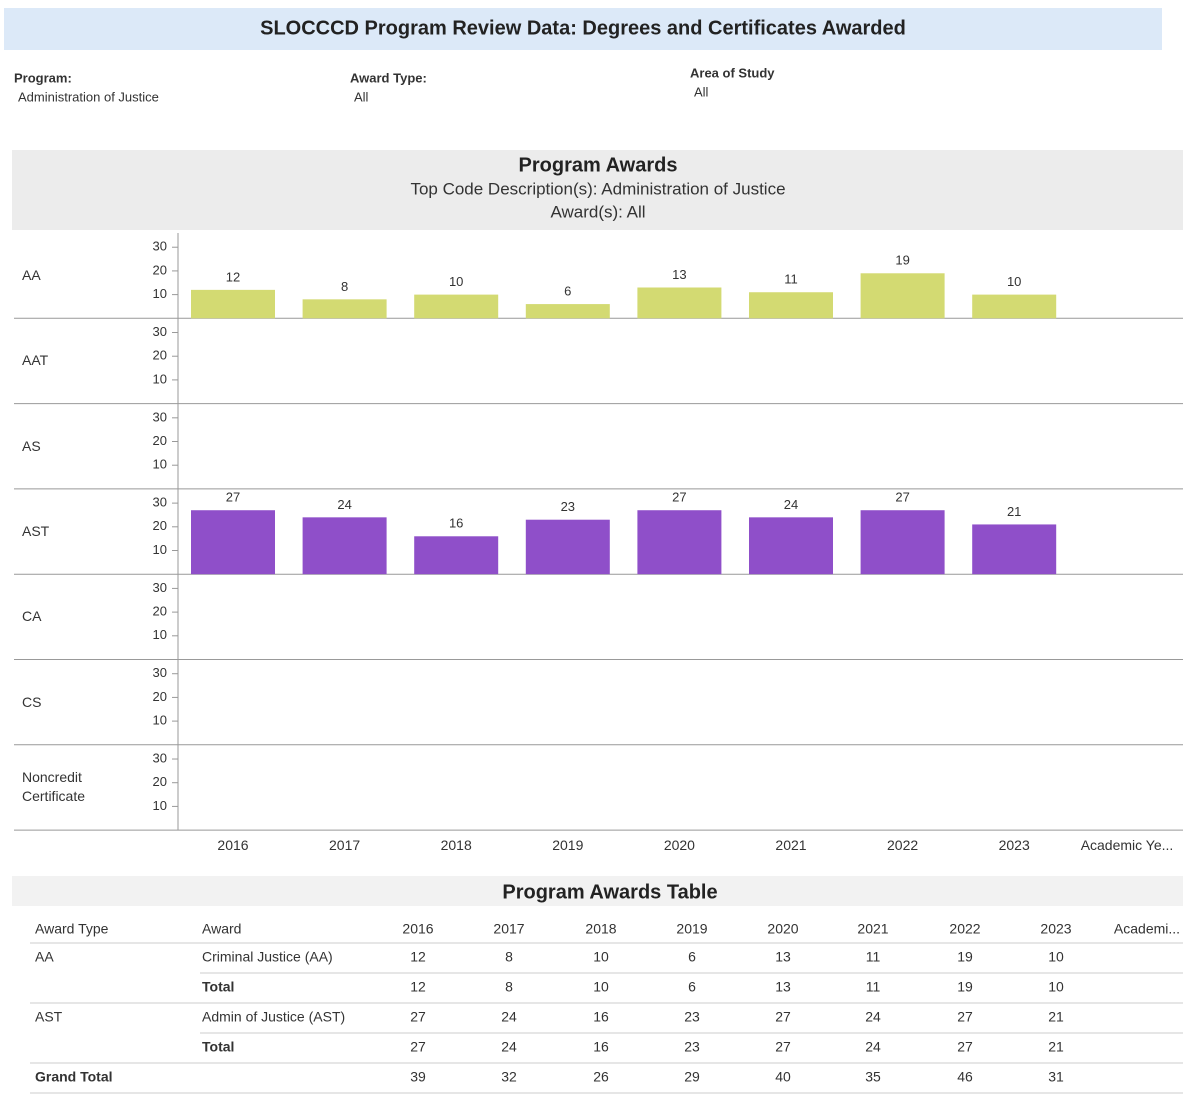 This screenshot has width=1183, height=1099. Describe the element at coordinates (456, 523) in the screenshot. I see `bar-value-label: 16` at that location.